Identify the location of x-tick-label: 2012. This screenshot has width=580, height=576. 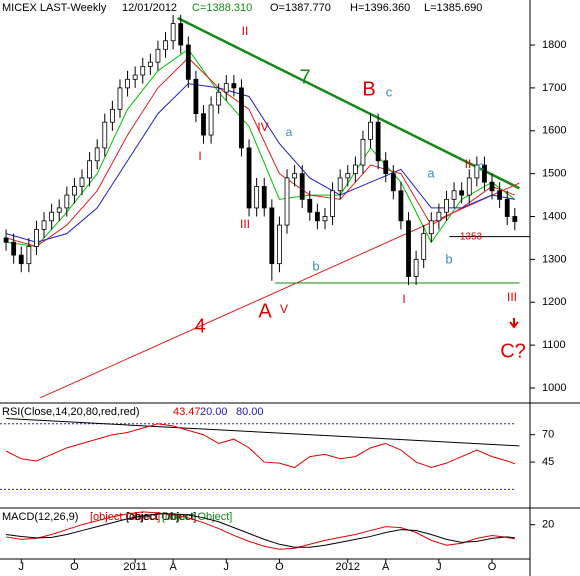
(348, 567).